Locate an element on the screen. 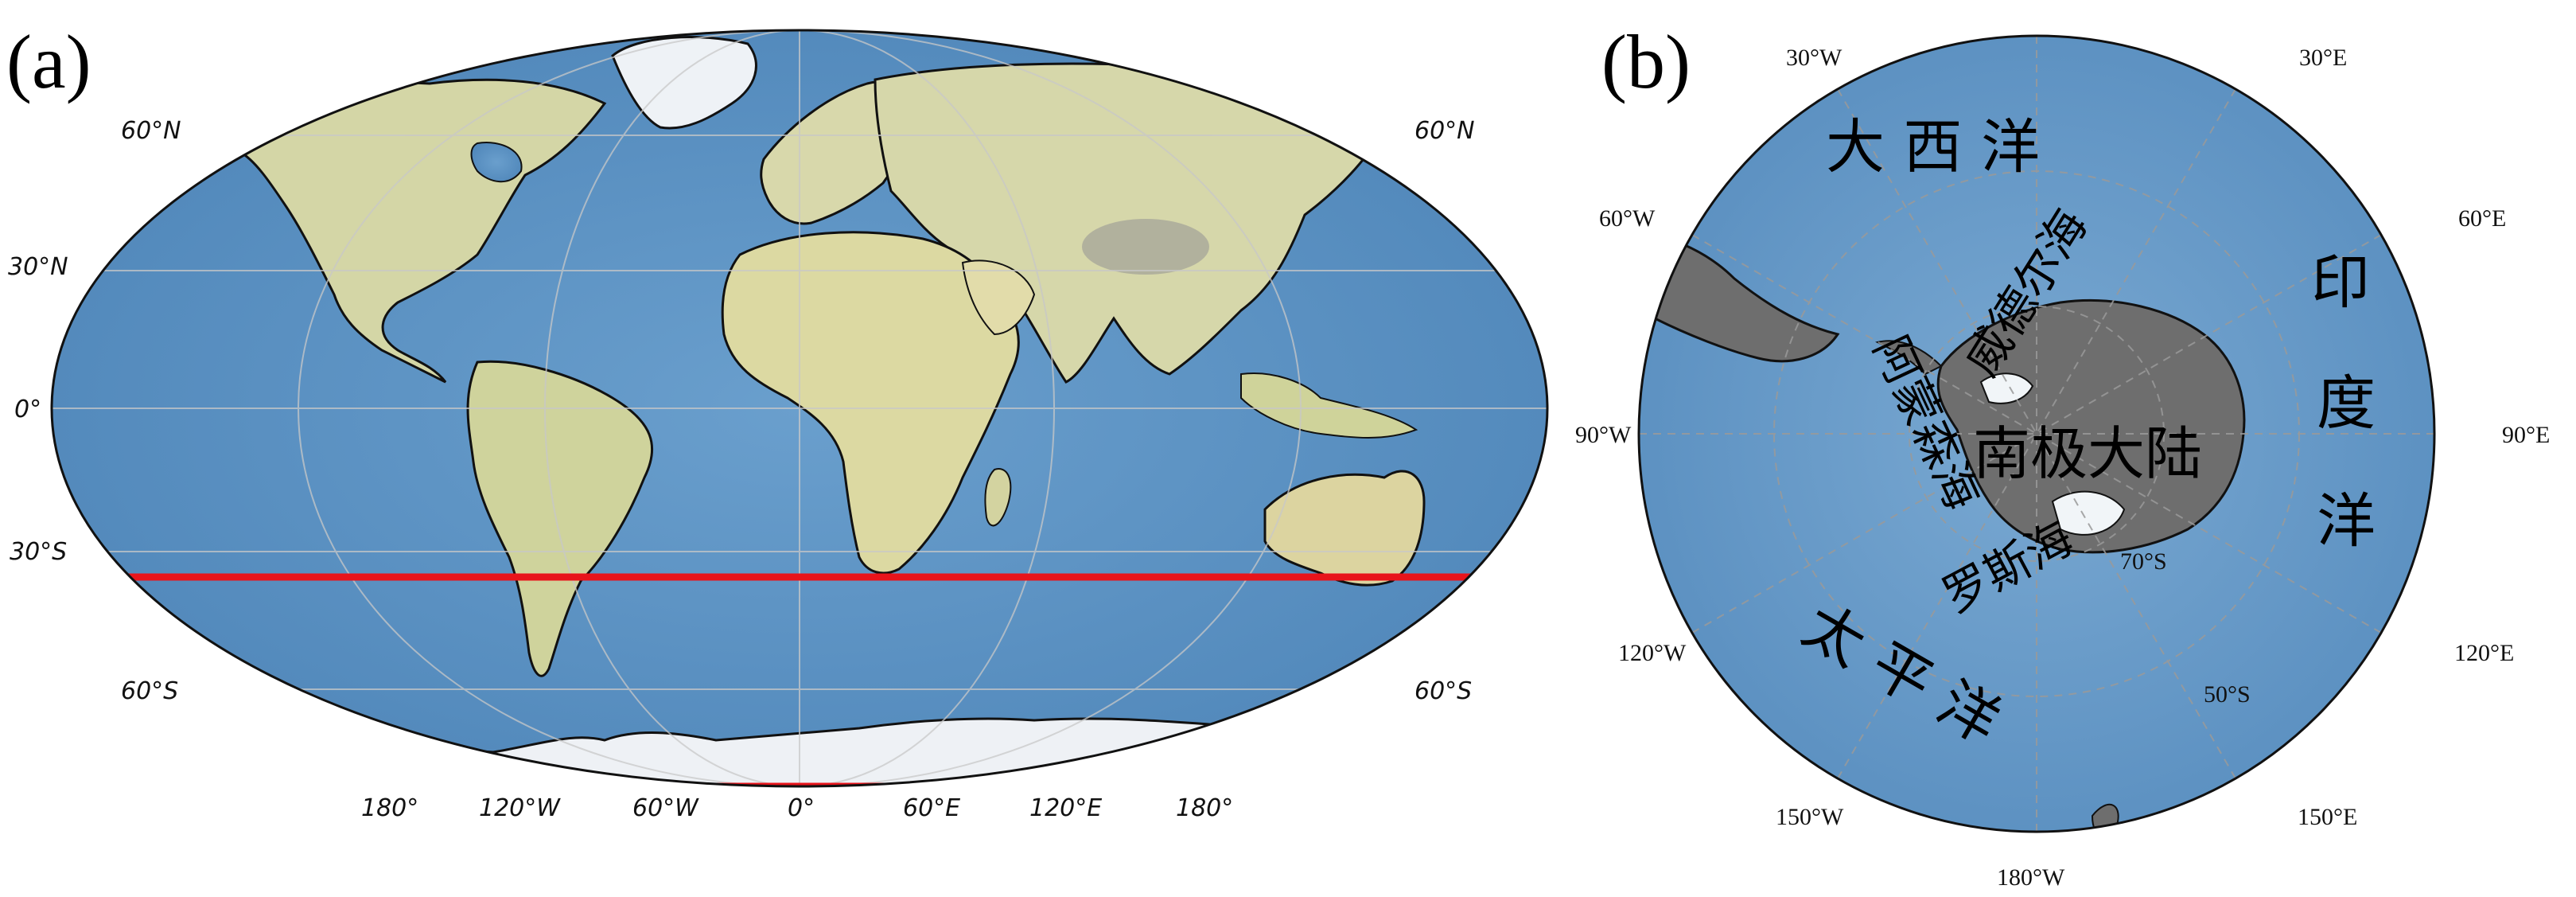 The image size is (2576, 897). lon-label: 120°E is located at coordinates (1065, 808).